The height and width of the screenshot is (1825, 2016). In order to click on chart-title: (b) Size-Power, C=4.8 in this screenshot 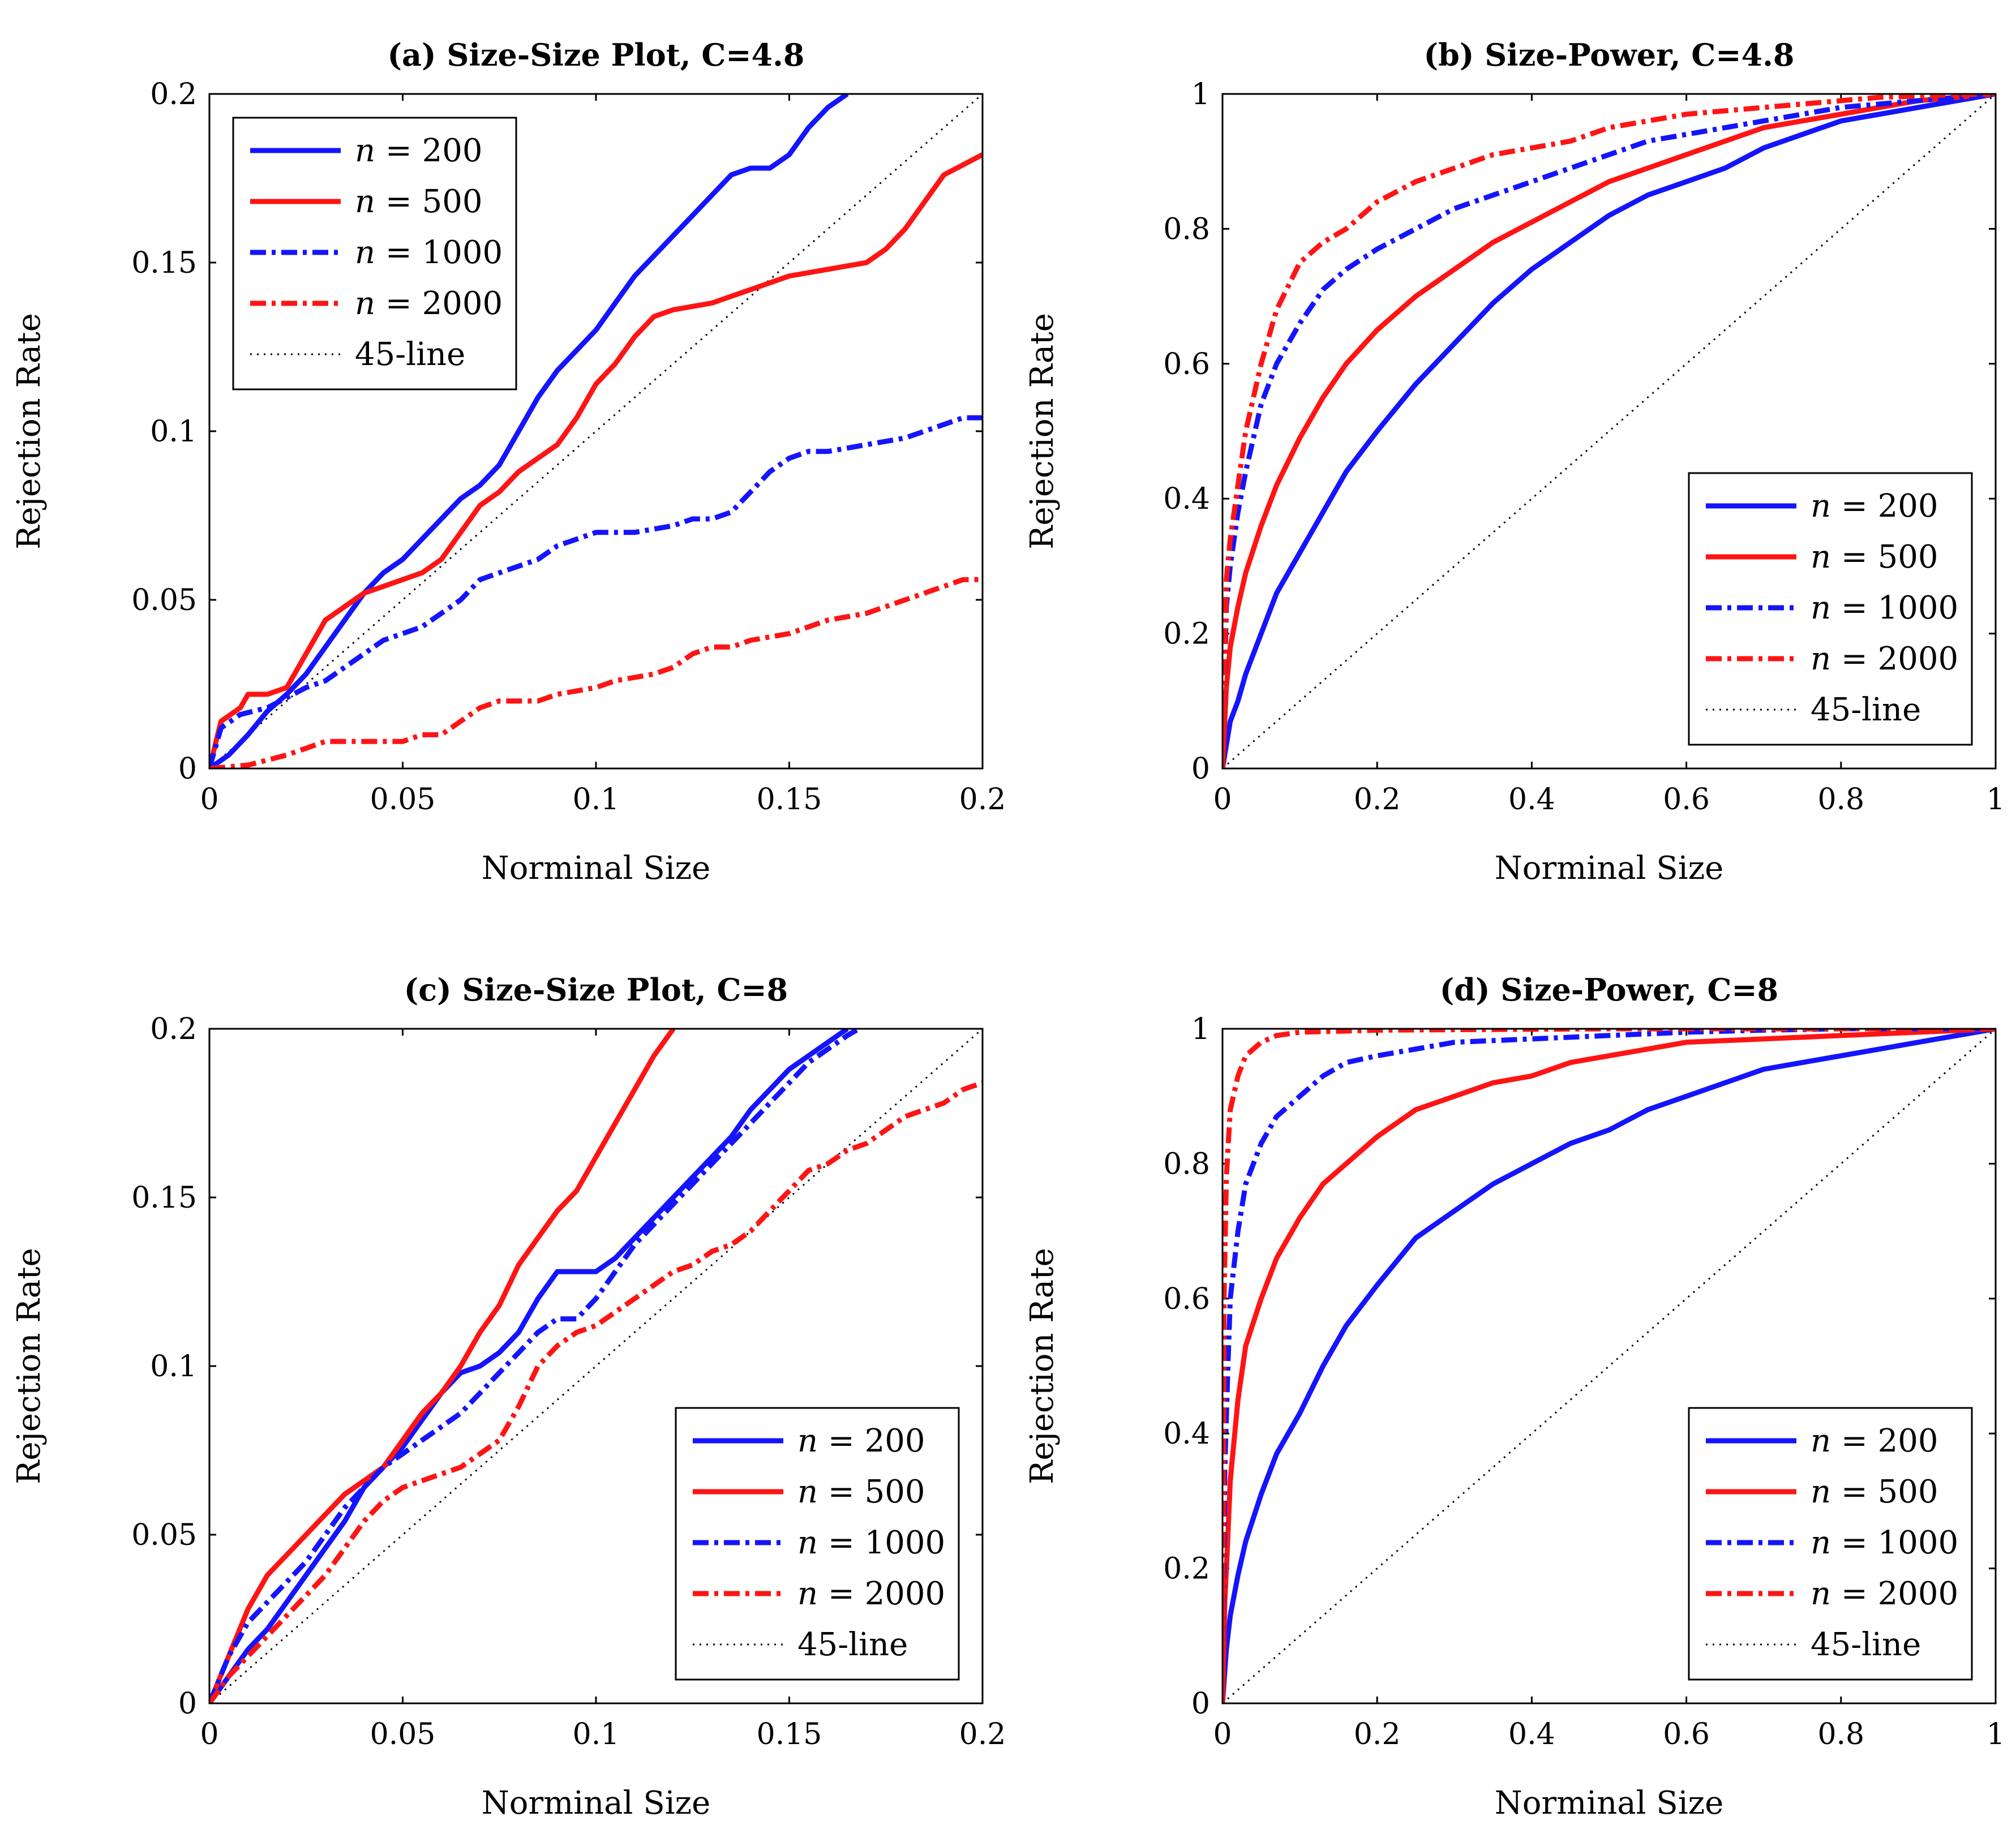, I will do `click(1609, 55)`.